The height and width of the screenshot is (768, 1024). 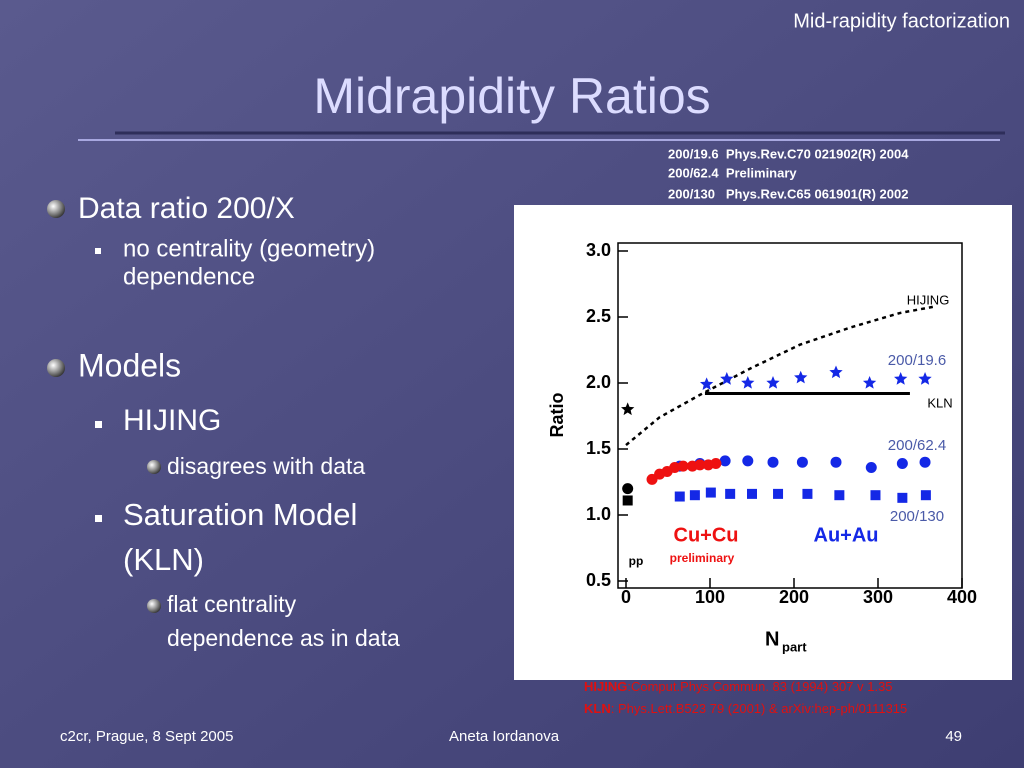 What do you see at coordinates (732, 172) in the screenshot?
I see `ref: 200/62.4 Preliminary` at bounding box center [732, 172].